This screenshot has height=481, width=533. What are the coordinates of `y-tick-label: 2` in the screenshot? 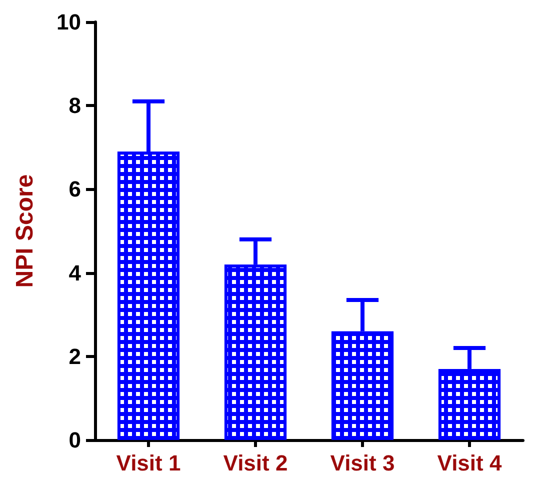 It's located at (74, 356).